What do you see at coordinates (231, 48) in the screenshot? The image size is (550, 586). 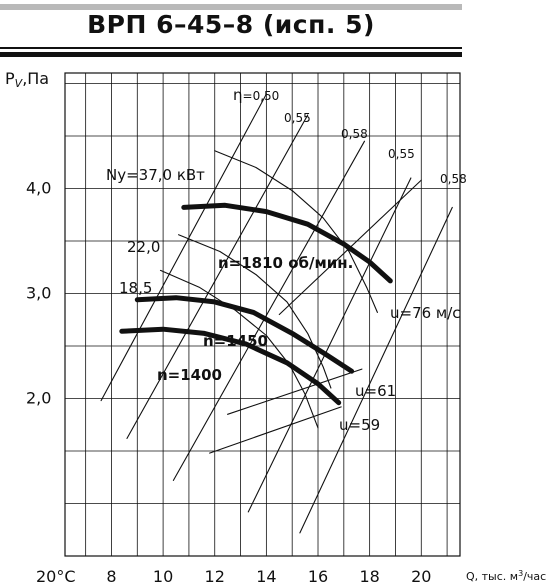 I see `title-rule-thin` at bounding box center [231, 48].